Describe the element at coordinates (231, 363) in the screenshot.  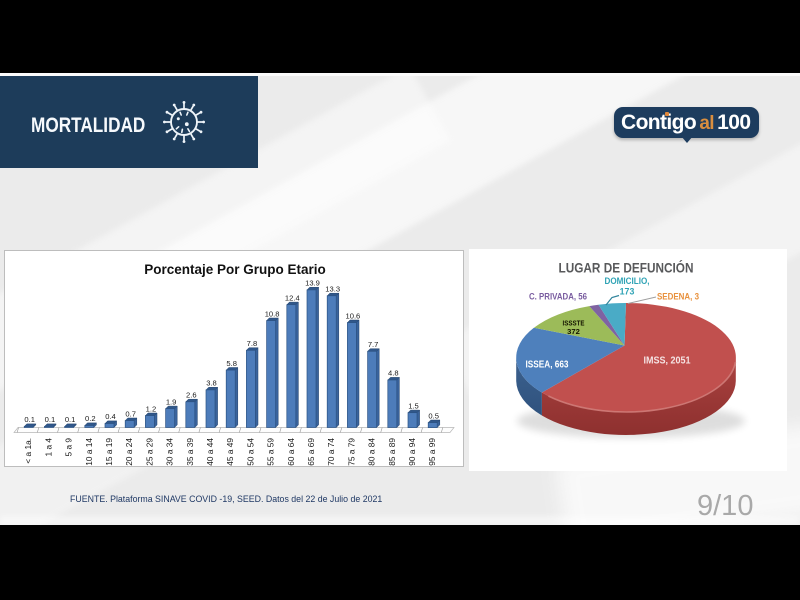
I see `svg-text: 5.8` at that location.